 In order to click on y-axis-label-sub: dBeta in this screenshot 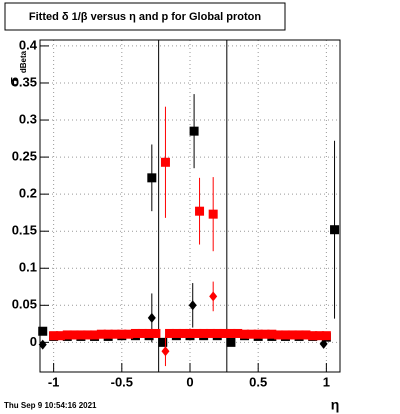, I will do `click(23, 61)`.